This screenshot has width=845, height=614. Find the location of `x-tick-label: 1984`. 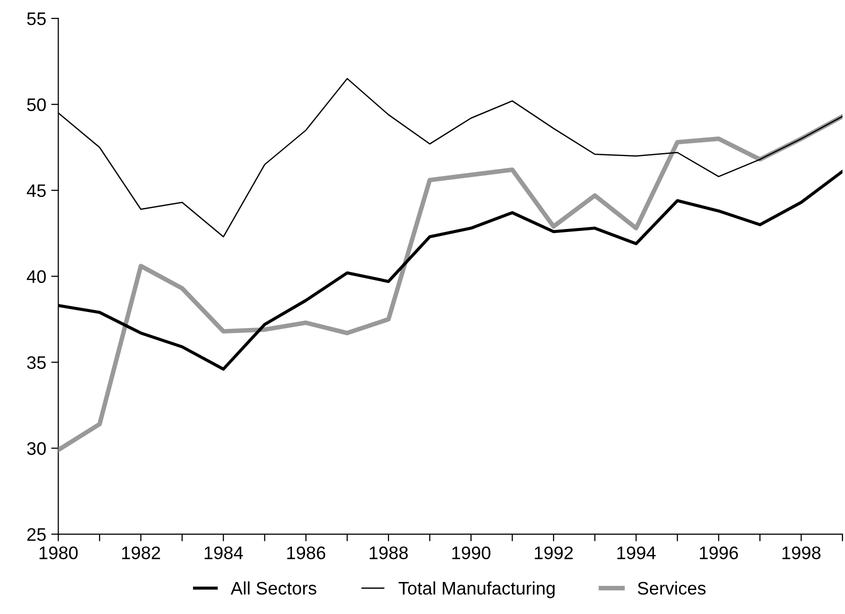

x-tick-label: 1984 is located at coordinates (223, 553).